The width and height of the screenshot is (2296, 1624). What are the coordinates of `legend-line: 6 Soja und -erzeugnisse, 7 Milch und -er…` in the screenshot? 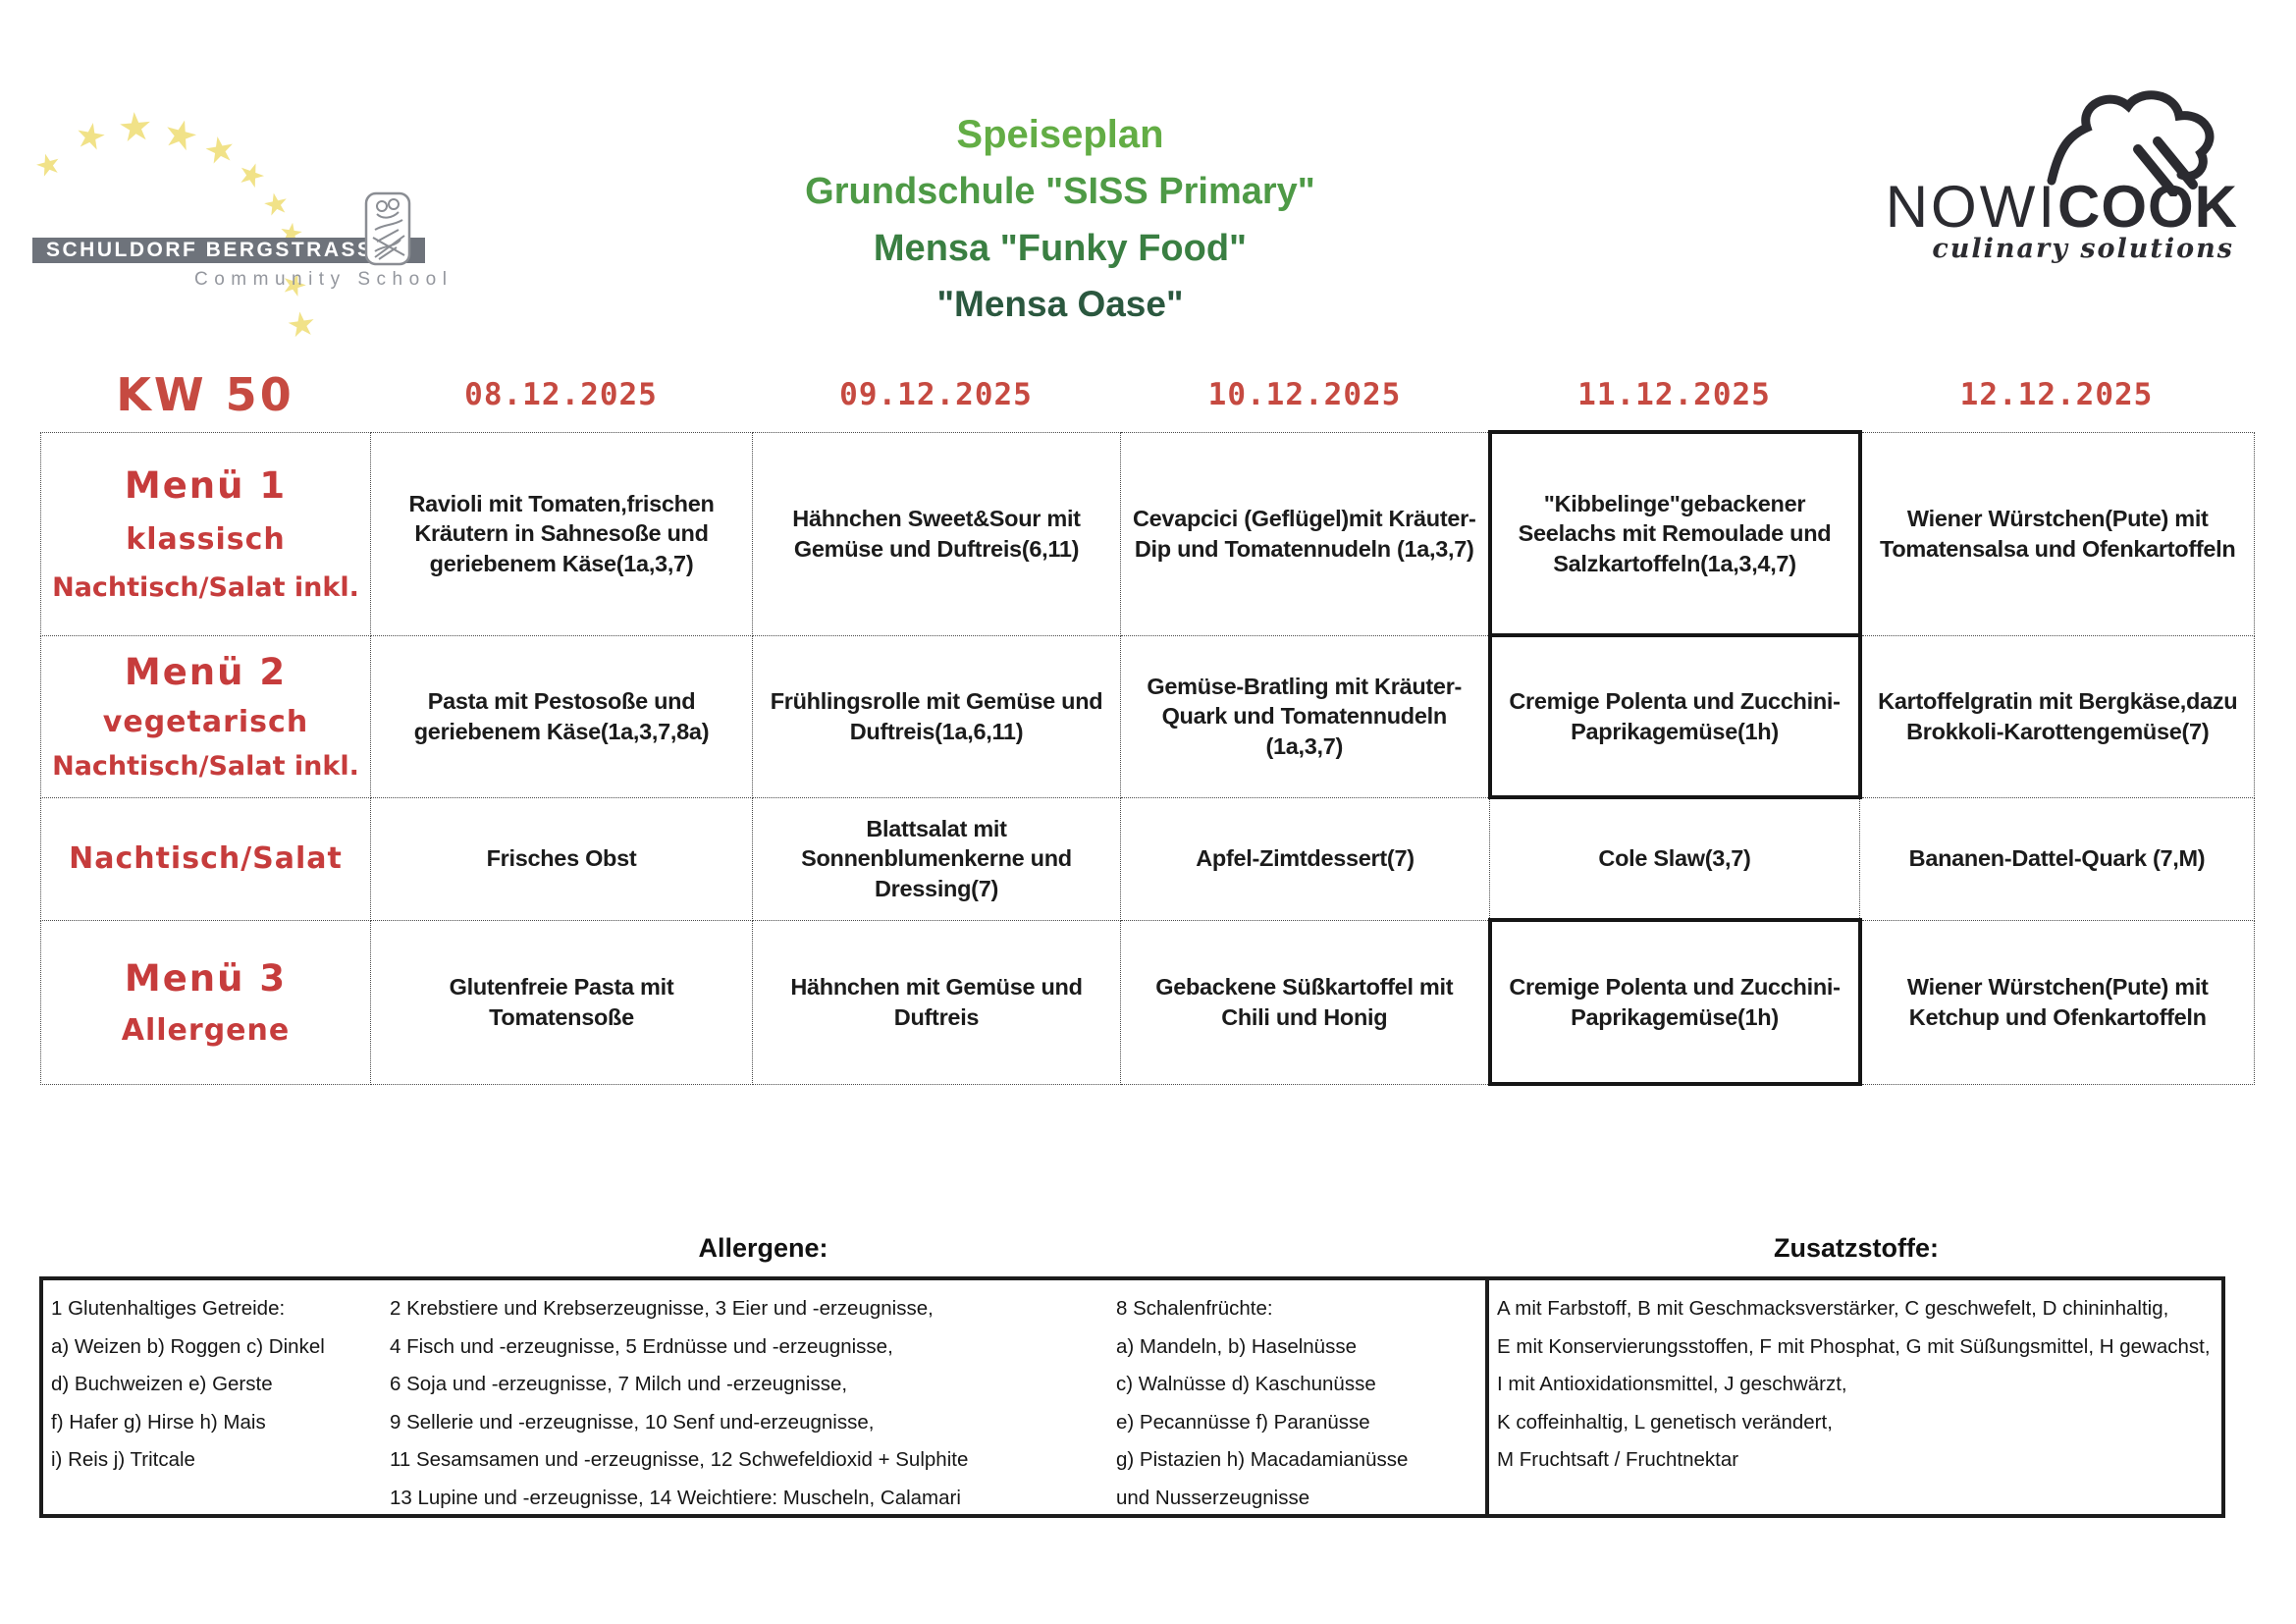 It's located at (619, 1384).